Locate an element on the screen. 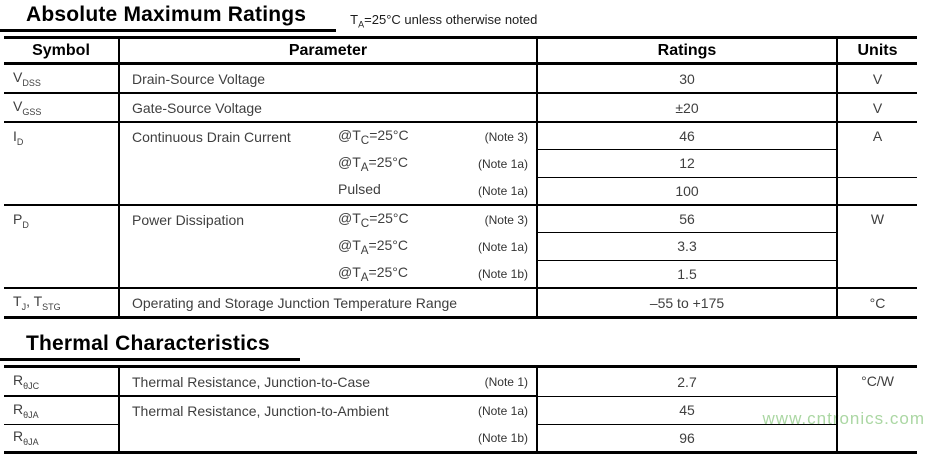 Image resolution: width=931 pixels, height=454 pixels. symbol-cell: TJ, TSTG is located at coordinates (61, 303).